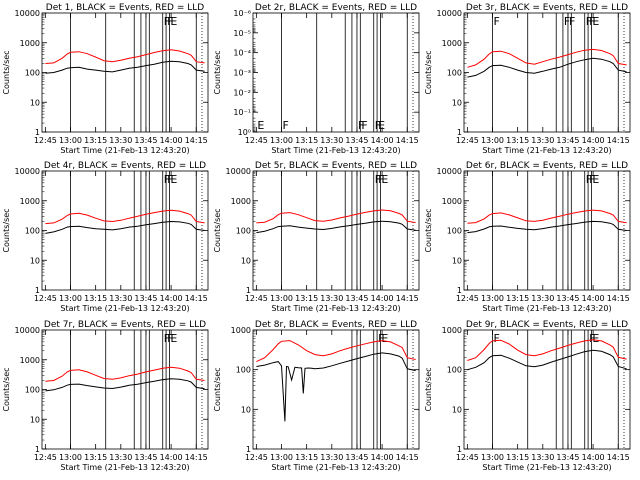 The height and width of the screenshot is (480, 640). I want to click on panel-title: Det 1, BLACK = Events, RED = LLD, so click(125, 8).